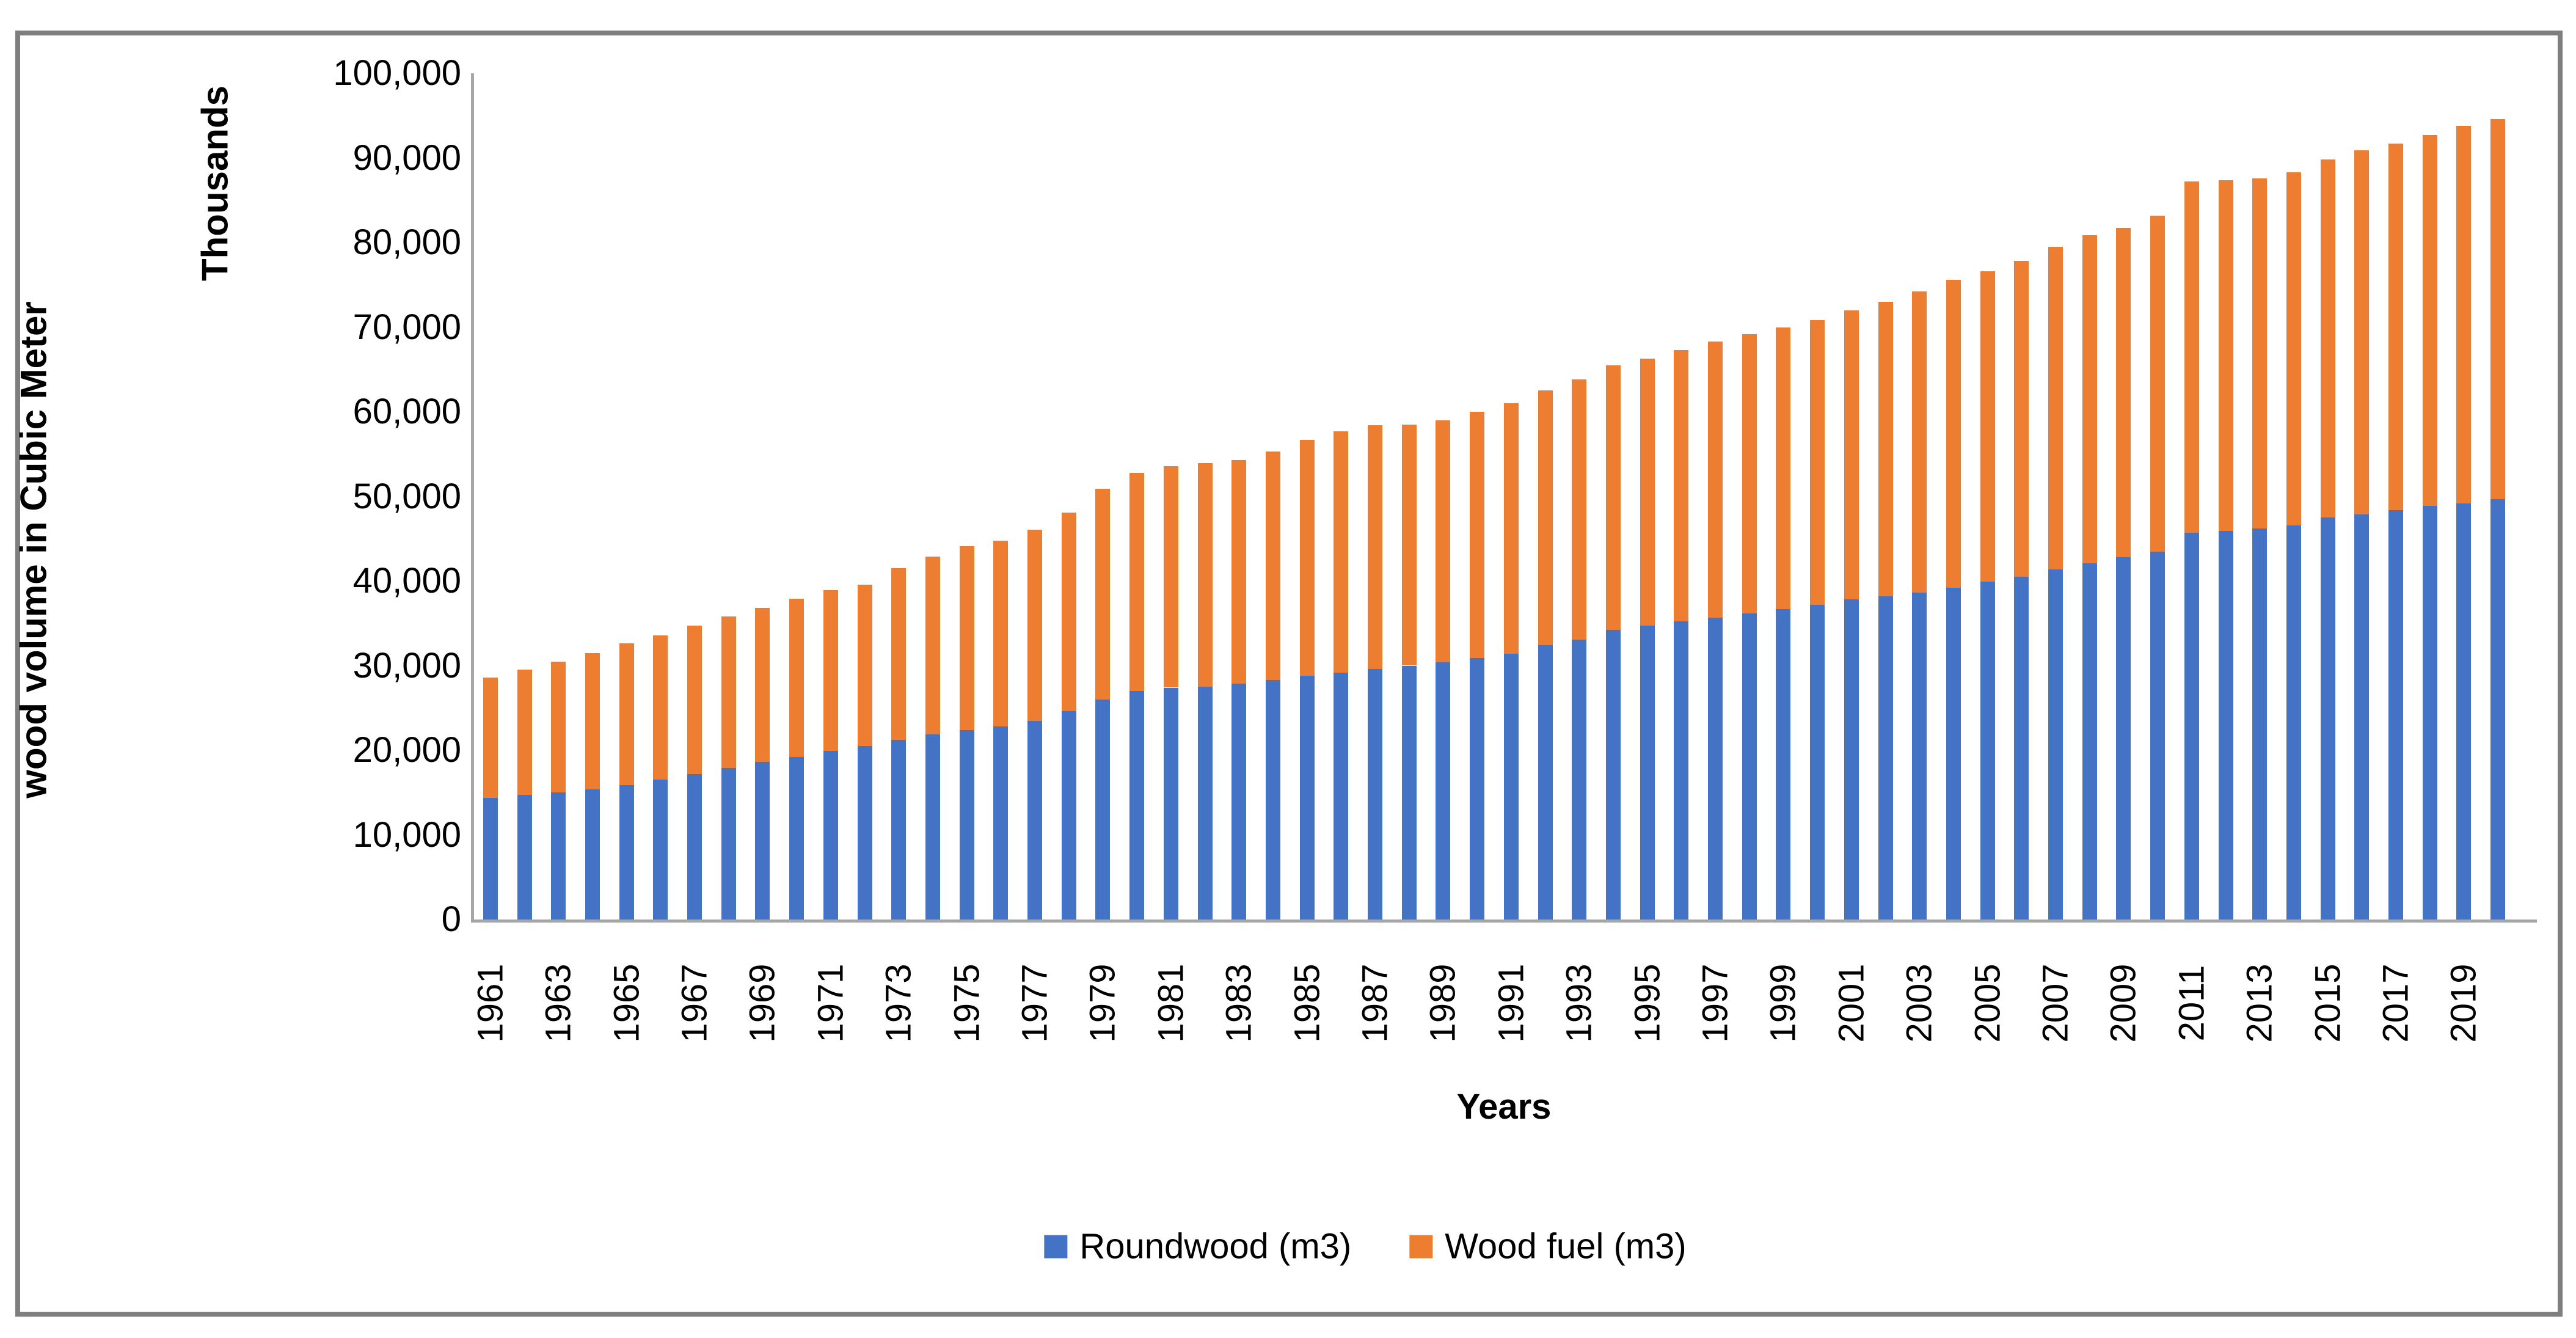  Describe the element at coordinates (2055, 1003) in the screenshot. I see `x-tick-label-2007: 2007` at that location.